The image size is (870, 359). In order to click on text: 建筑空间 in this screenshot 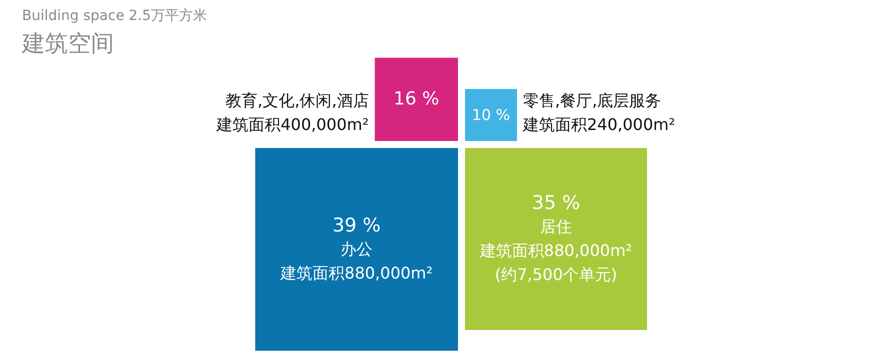, I will do `click(67, 44)`.